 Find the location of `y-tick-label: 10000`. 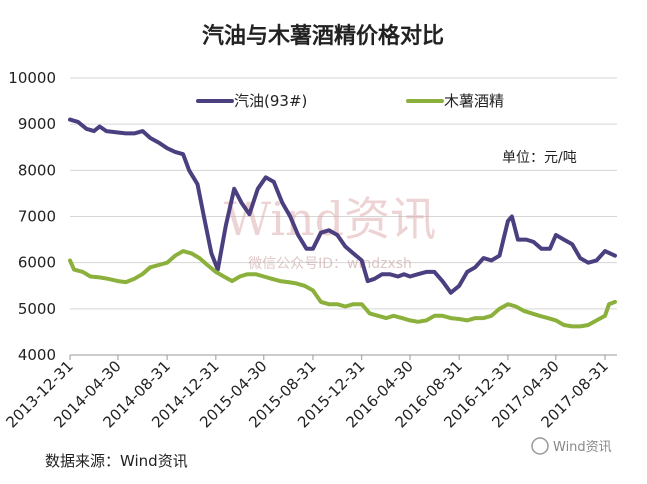

y-tick-label: 10000 is located at coordinates (32, 78).